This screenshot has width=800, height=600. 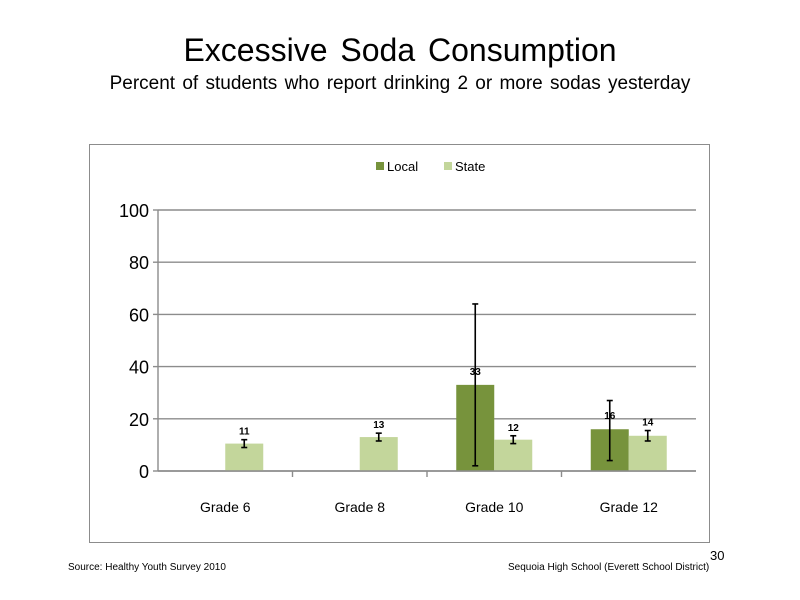 What do you see at coordinates (629, 507) in the screenshot?
I see `x-tick-label: Grade 12` at bounding box center [629, 507].